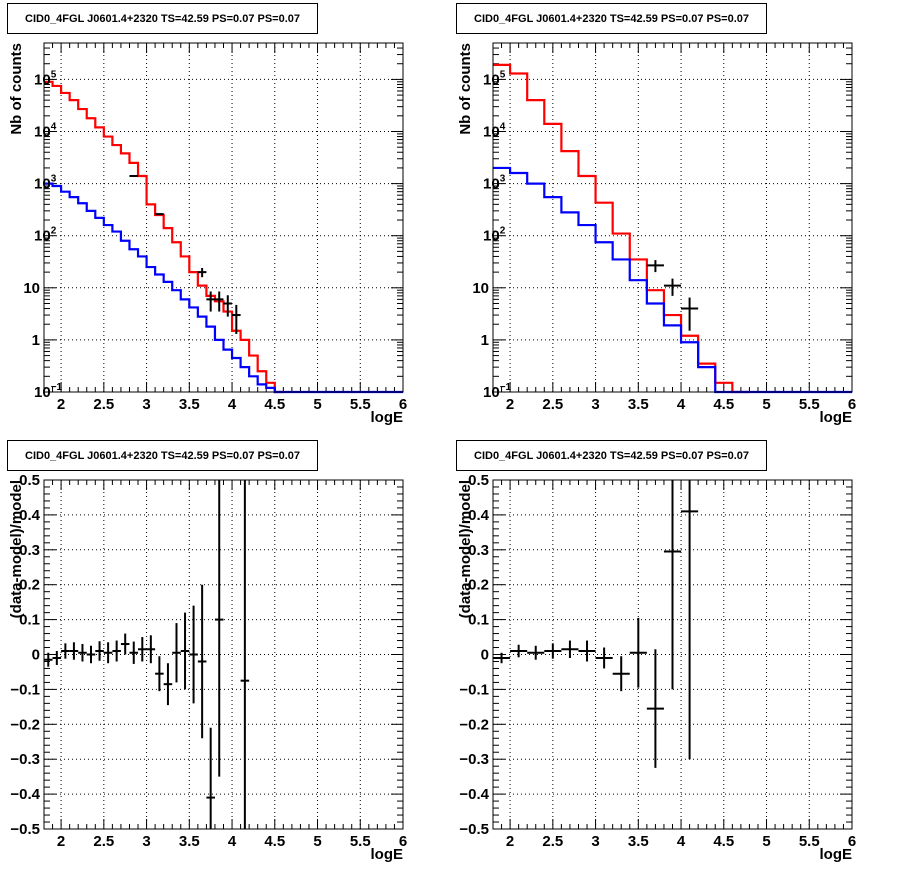 This screenshot has height=875, width=898. What do you see at coordinates (25, 724) in the screenshot?
I see `y-tick-label: −0.2` at bounding box center [25, 724].